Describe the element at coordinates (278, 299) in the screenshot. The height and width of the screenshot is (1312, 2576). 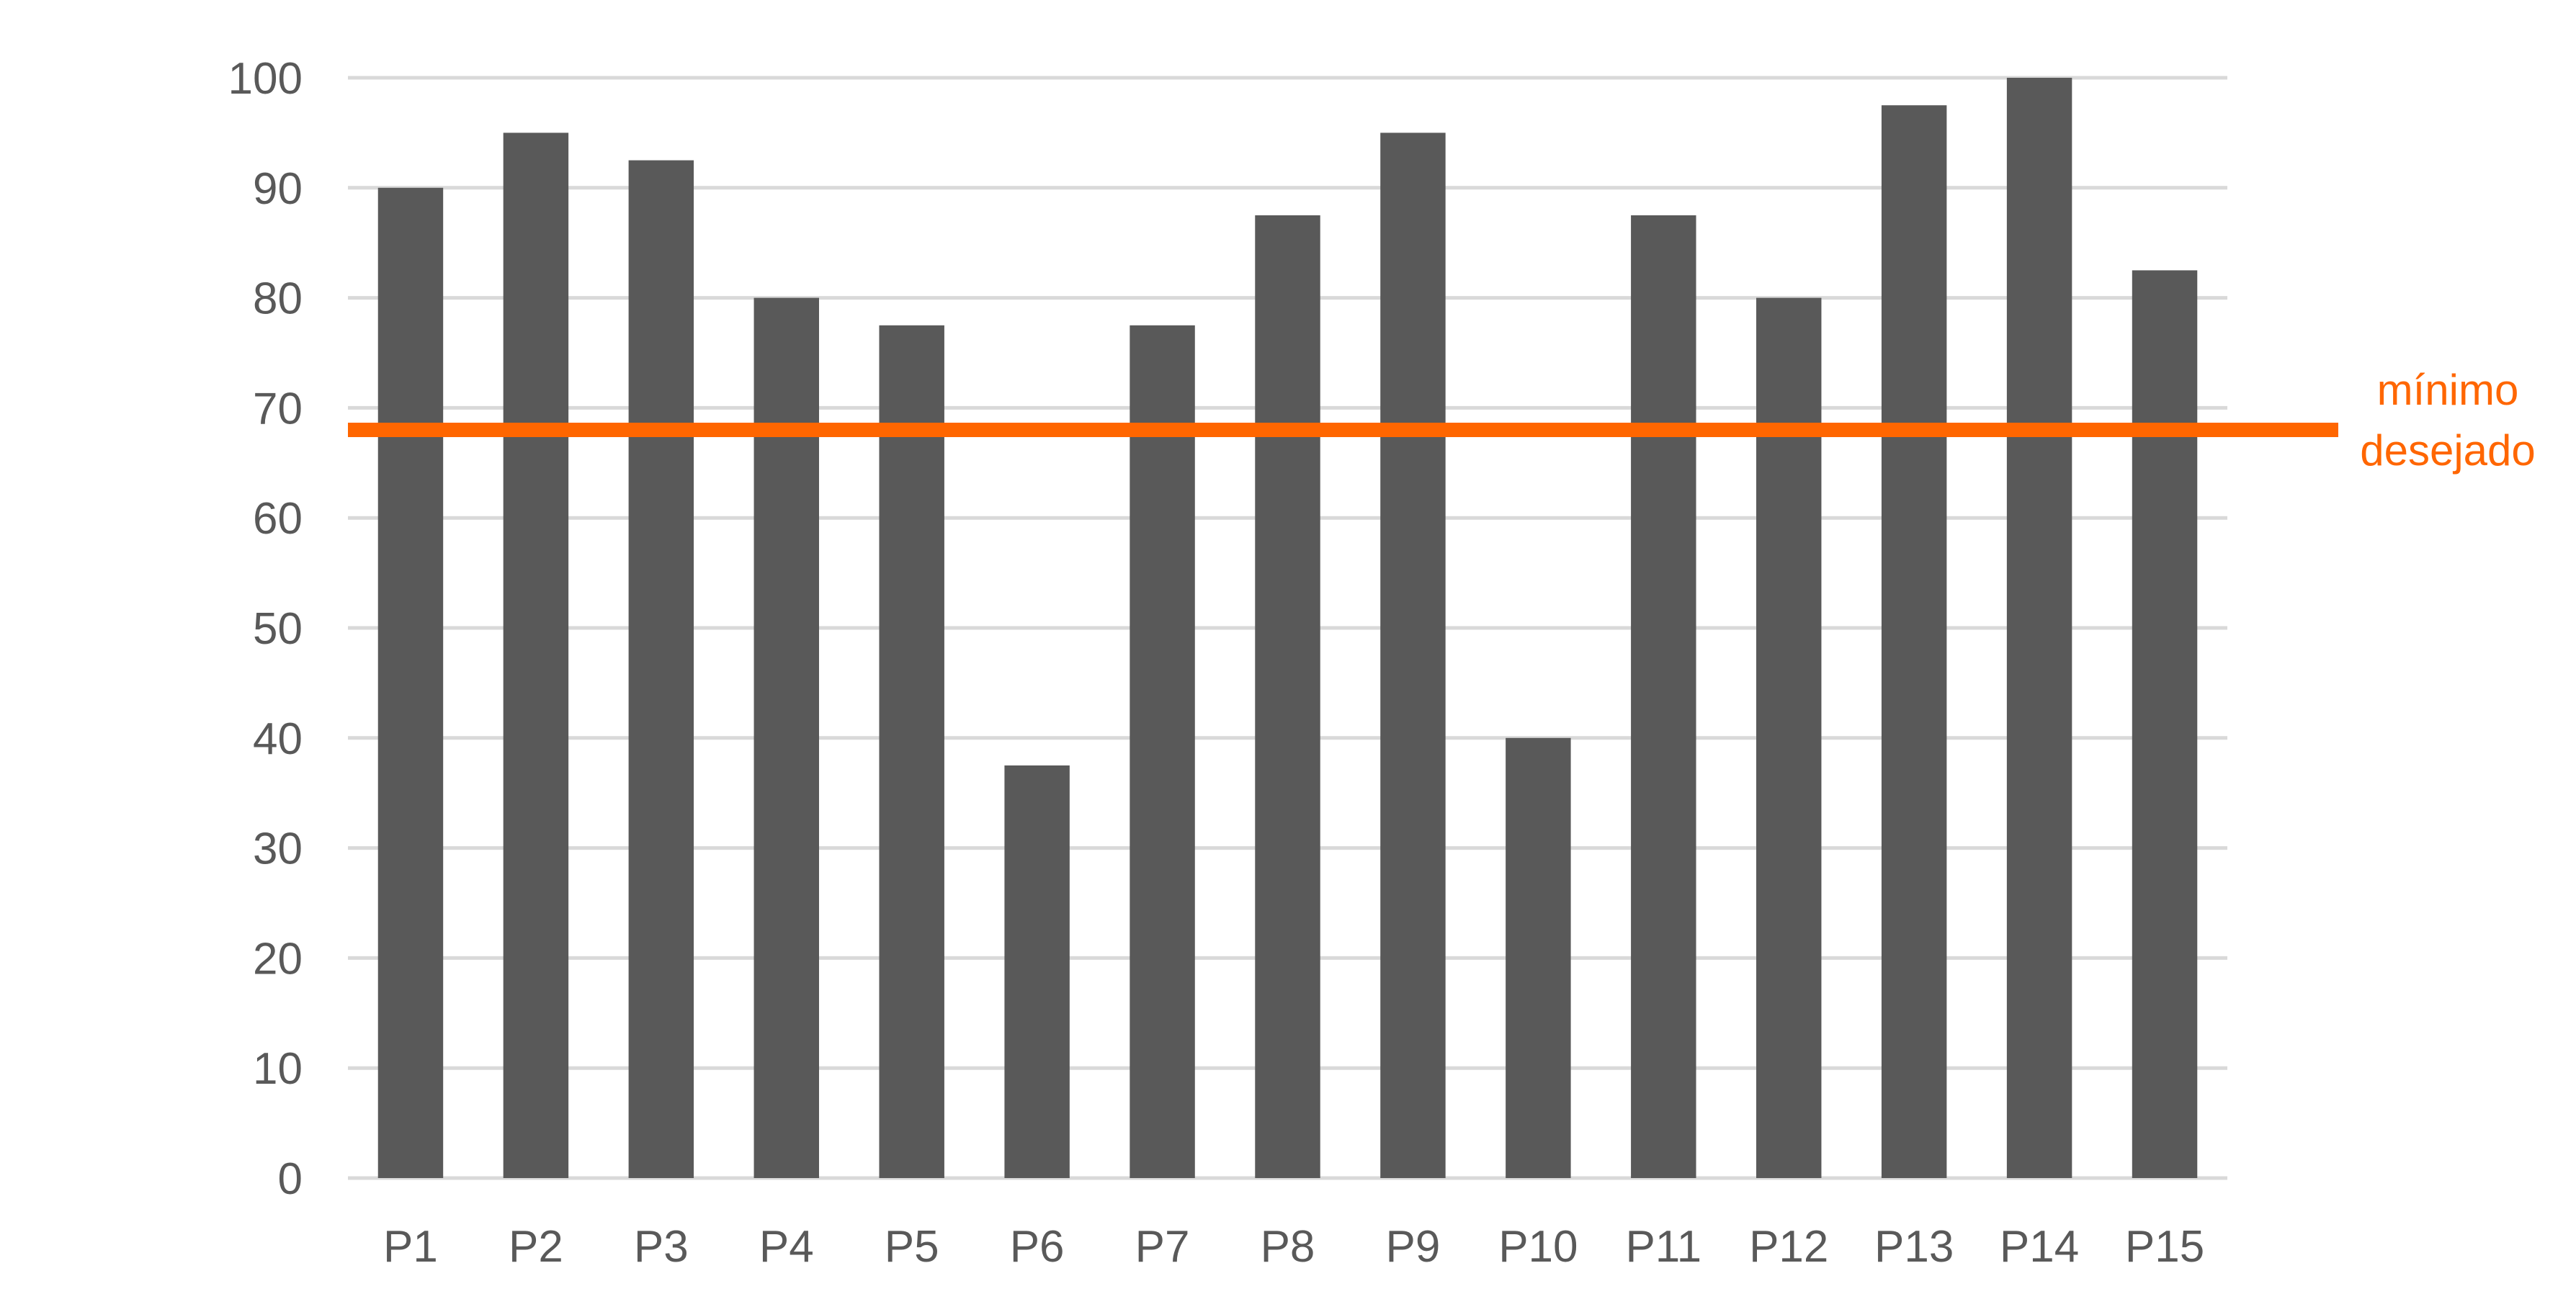
I see `y-tick-label: 80` at that location.